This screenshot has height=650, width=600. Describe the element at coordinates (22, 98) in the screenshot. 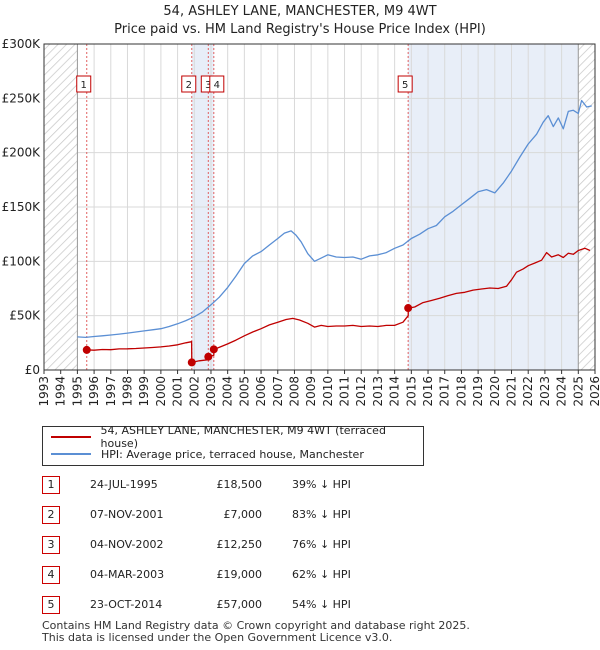

I see `y-tick-label: £250K` at that location.